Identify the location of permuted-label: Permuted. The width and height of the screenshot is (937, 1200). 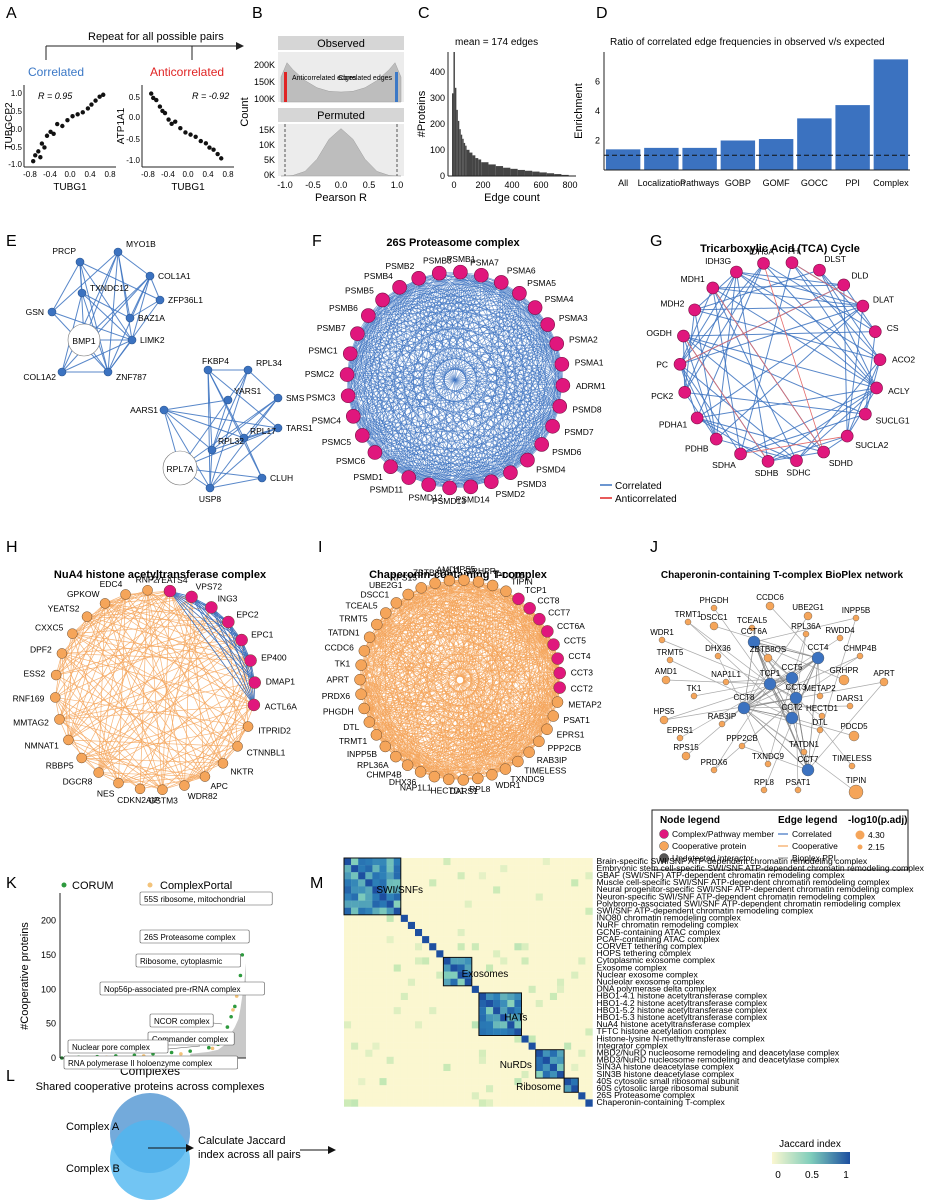
(341, 116).